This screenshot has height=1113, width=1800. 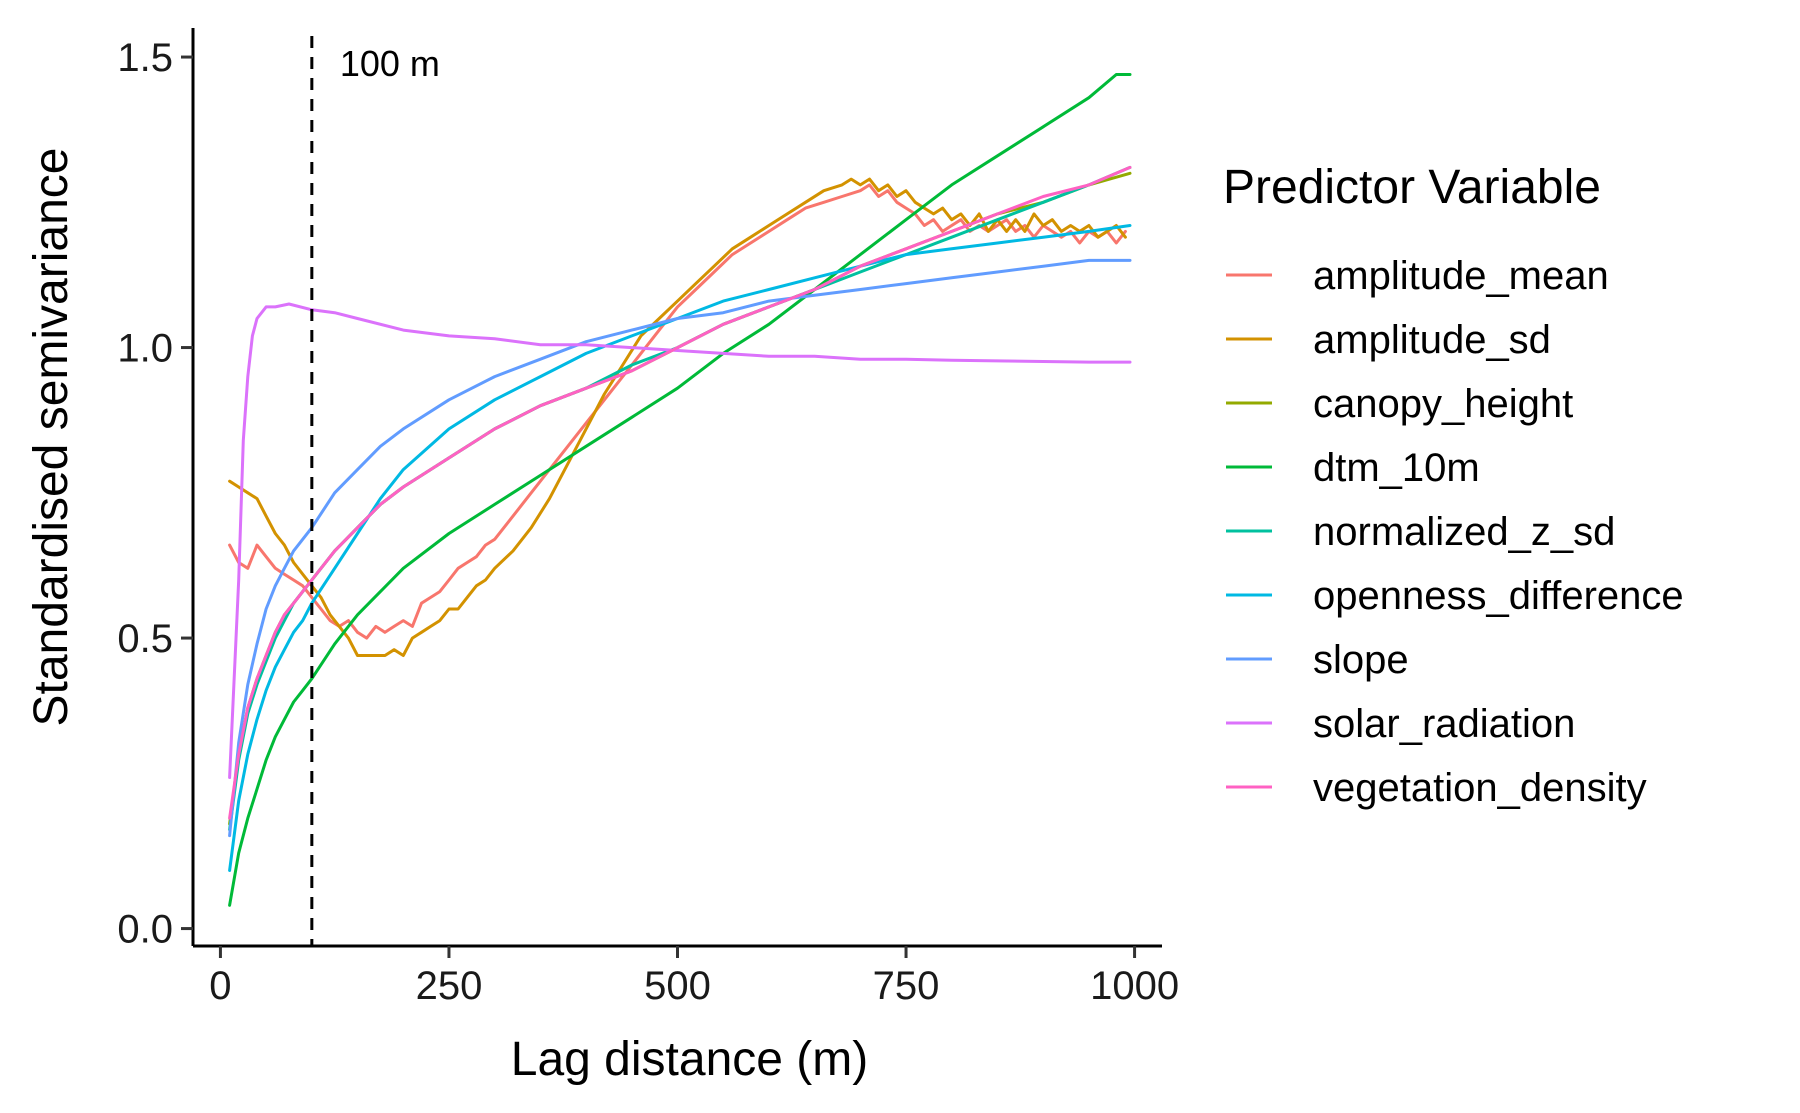 I want to click on legend-label-solar_radiation: solar_radiation, so click(x=1444, y=724).